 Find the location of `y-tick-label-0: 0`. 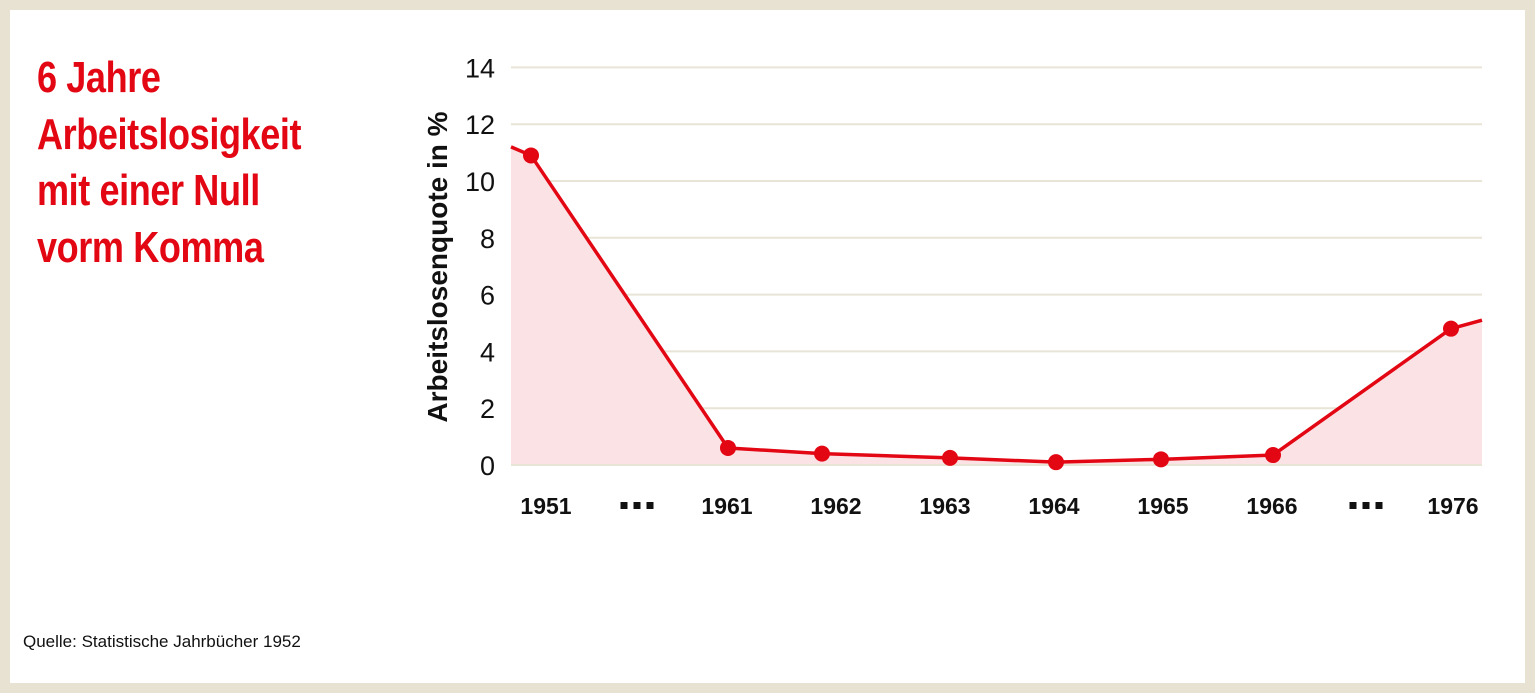

y-tick-label-0: 0 is located at coordinates (487, 466).